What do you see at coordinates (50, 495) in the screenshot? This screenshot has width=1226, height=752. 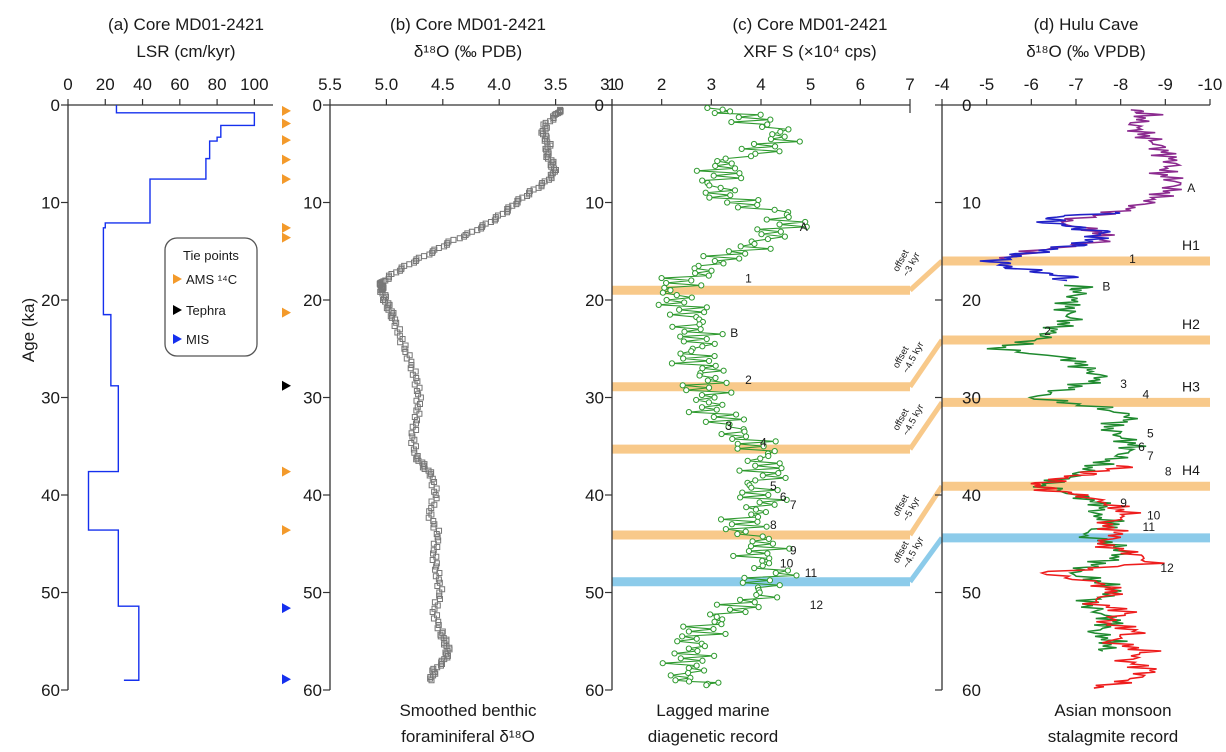 I see `panel-a-ytick-label: 40` at bounding box center [50, 495].